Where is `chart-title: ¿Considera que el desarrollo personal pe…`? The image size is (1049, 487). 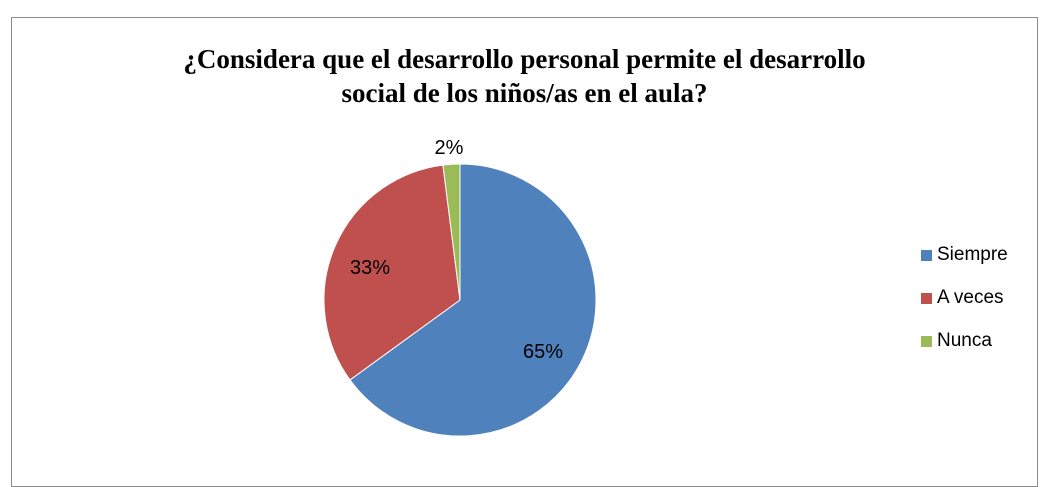
chart-title: ¿Considera que el desarrollo personal pe… is located at coordinates (524, 76).